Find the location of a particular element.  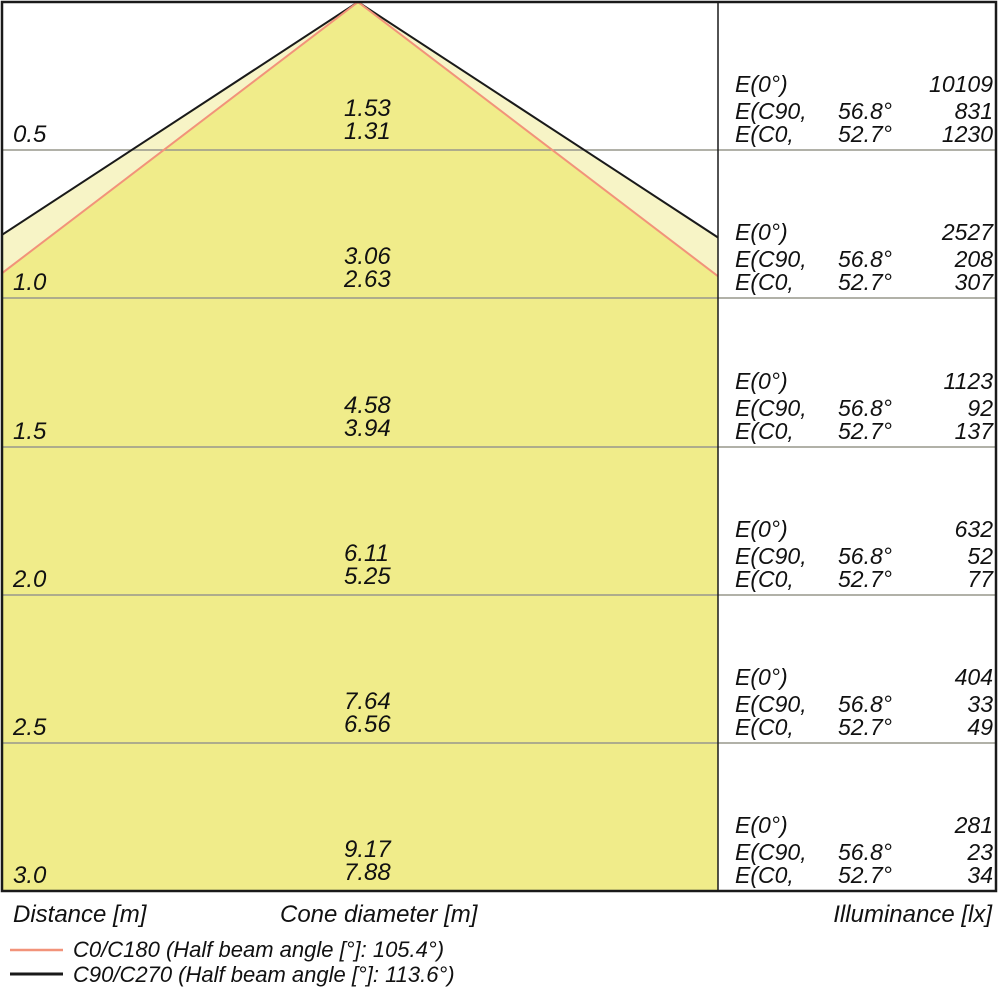

ec0-value: 137 is located at coordinates (975, 431).